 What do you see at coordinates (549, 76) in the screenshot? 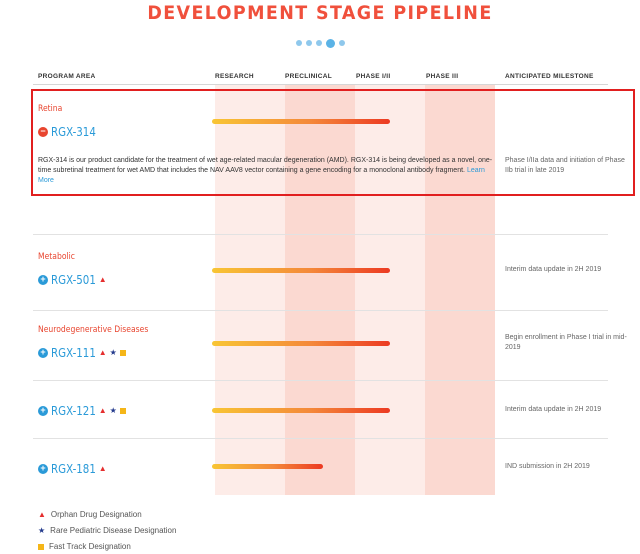
I see `header-milestone: ANTICIPATED MILESTONE` at bounding box center [549, 76].